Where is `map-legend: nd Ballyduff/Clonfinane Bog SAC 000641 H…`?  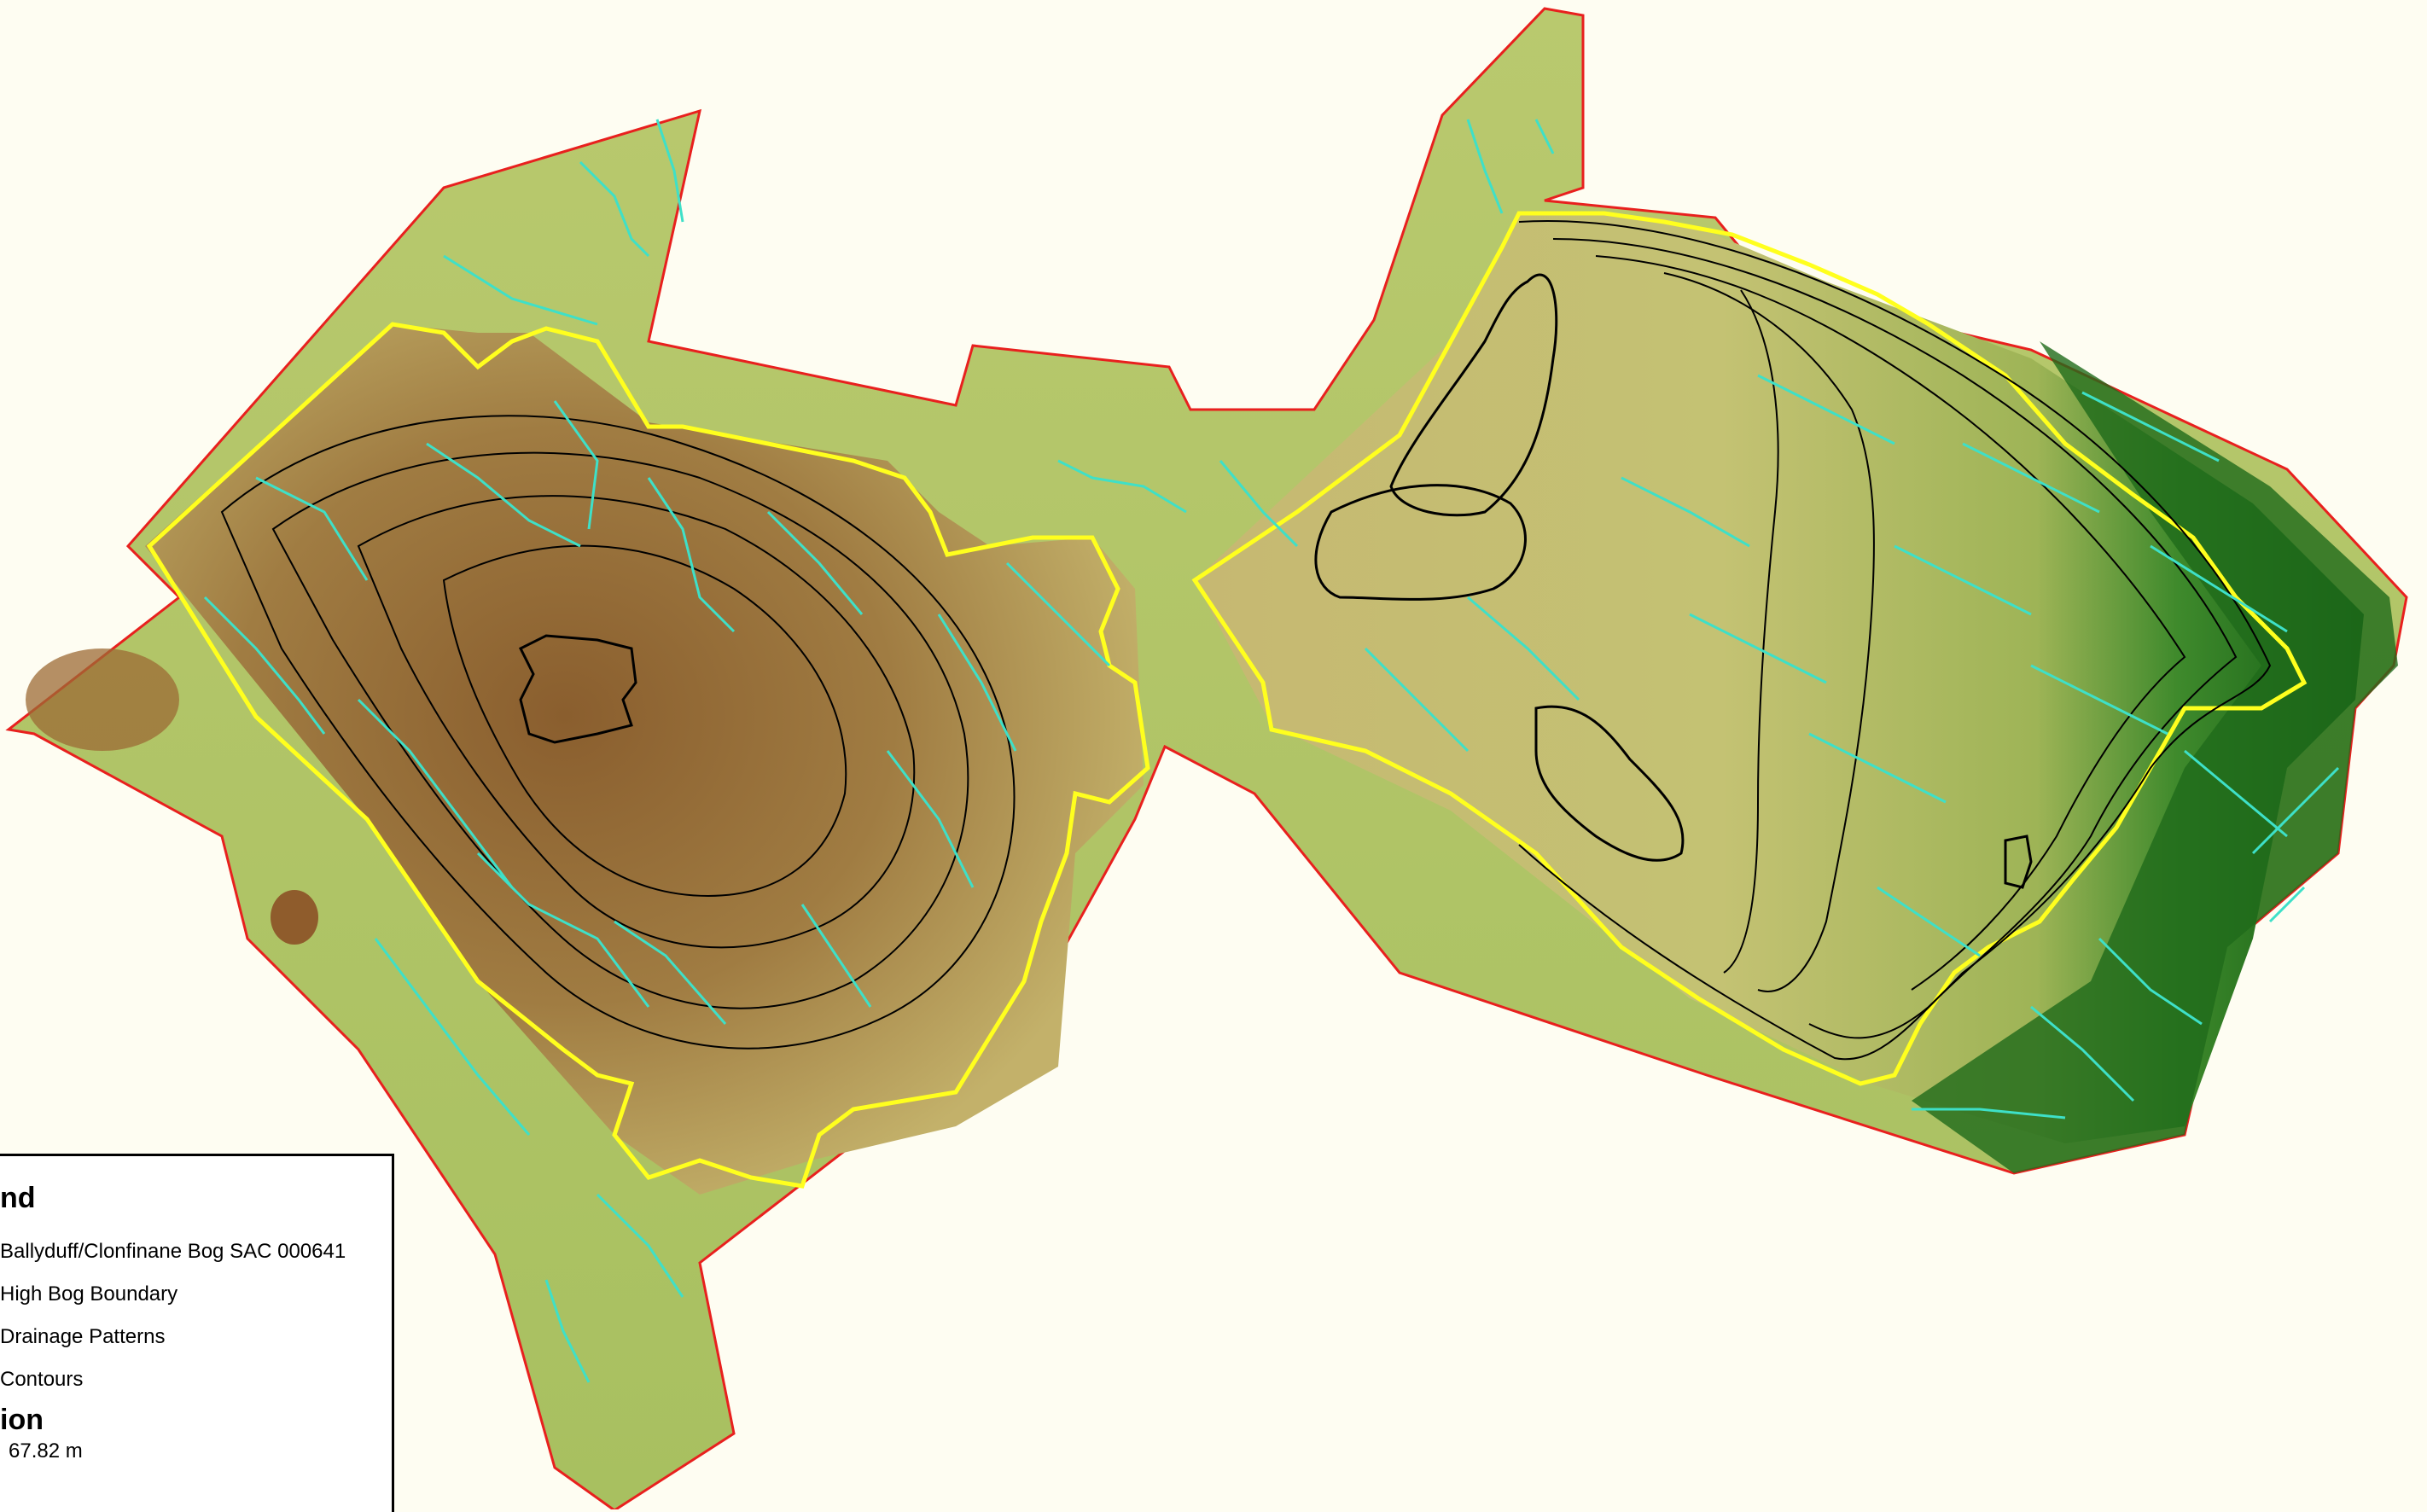 map-legend: nd Ballyduff/Clonfinane Bog SAC 000641 H… is located at coordinates (197, 1333).